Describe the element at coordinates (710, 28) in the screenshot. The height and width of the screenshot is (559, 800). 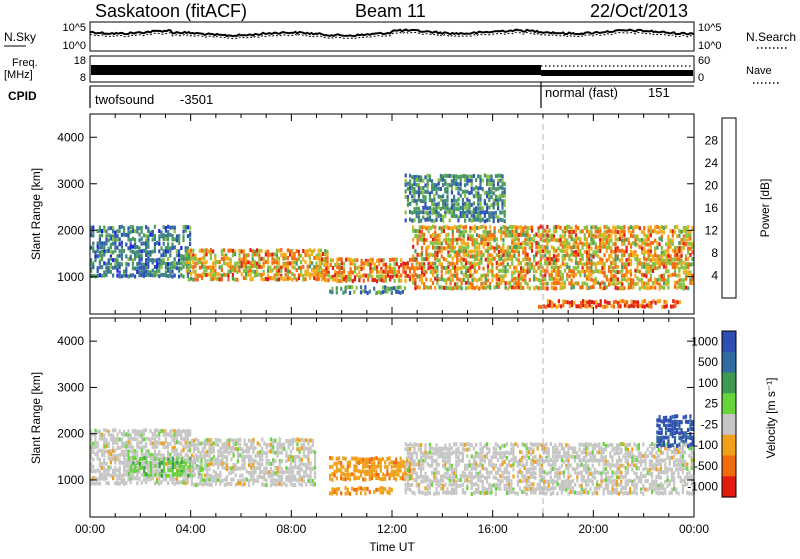
I see `nsearch-tick-top: 10^5` at that location.